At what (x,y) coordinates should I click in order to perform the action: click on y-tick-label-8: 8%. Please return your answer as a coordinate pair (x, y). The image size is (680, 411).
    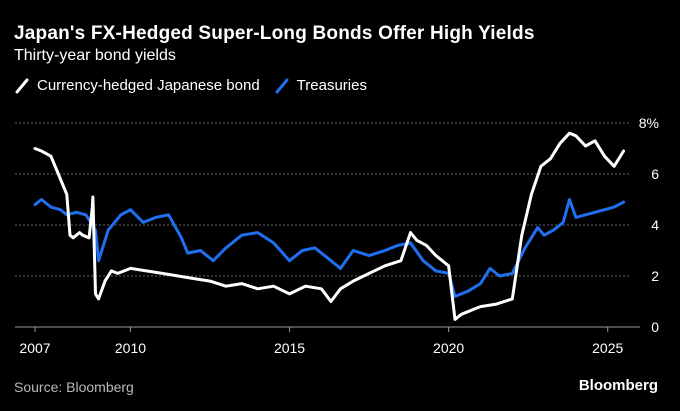
    Looking at the image, I should click on (649, 123).